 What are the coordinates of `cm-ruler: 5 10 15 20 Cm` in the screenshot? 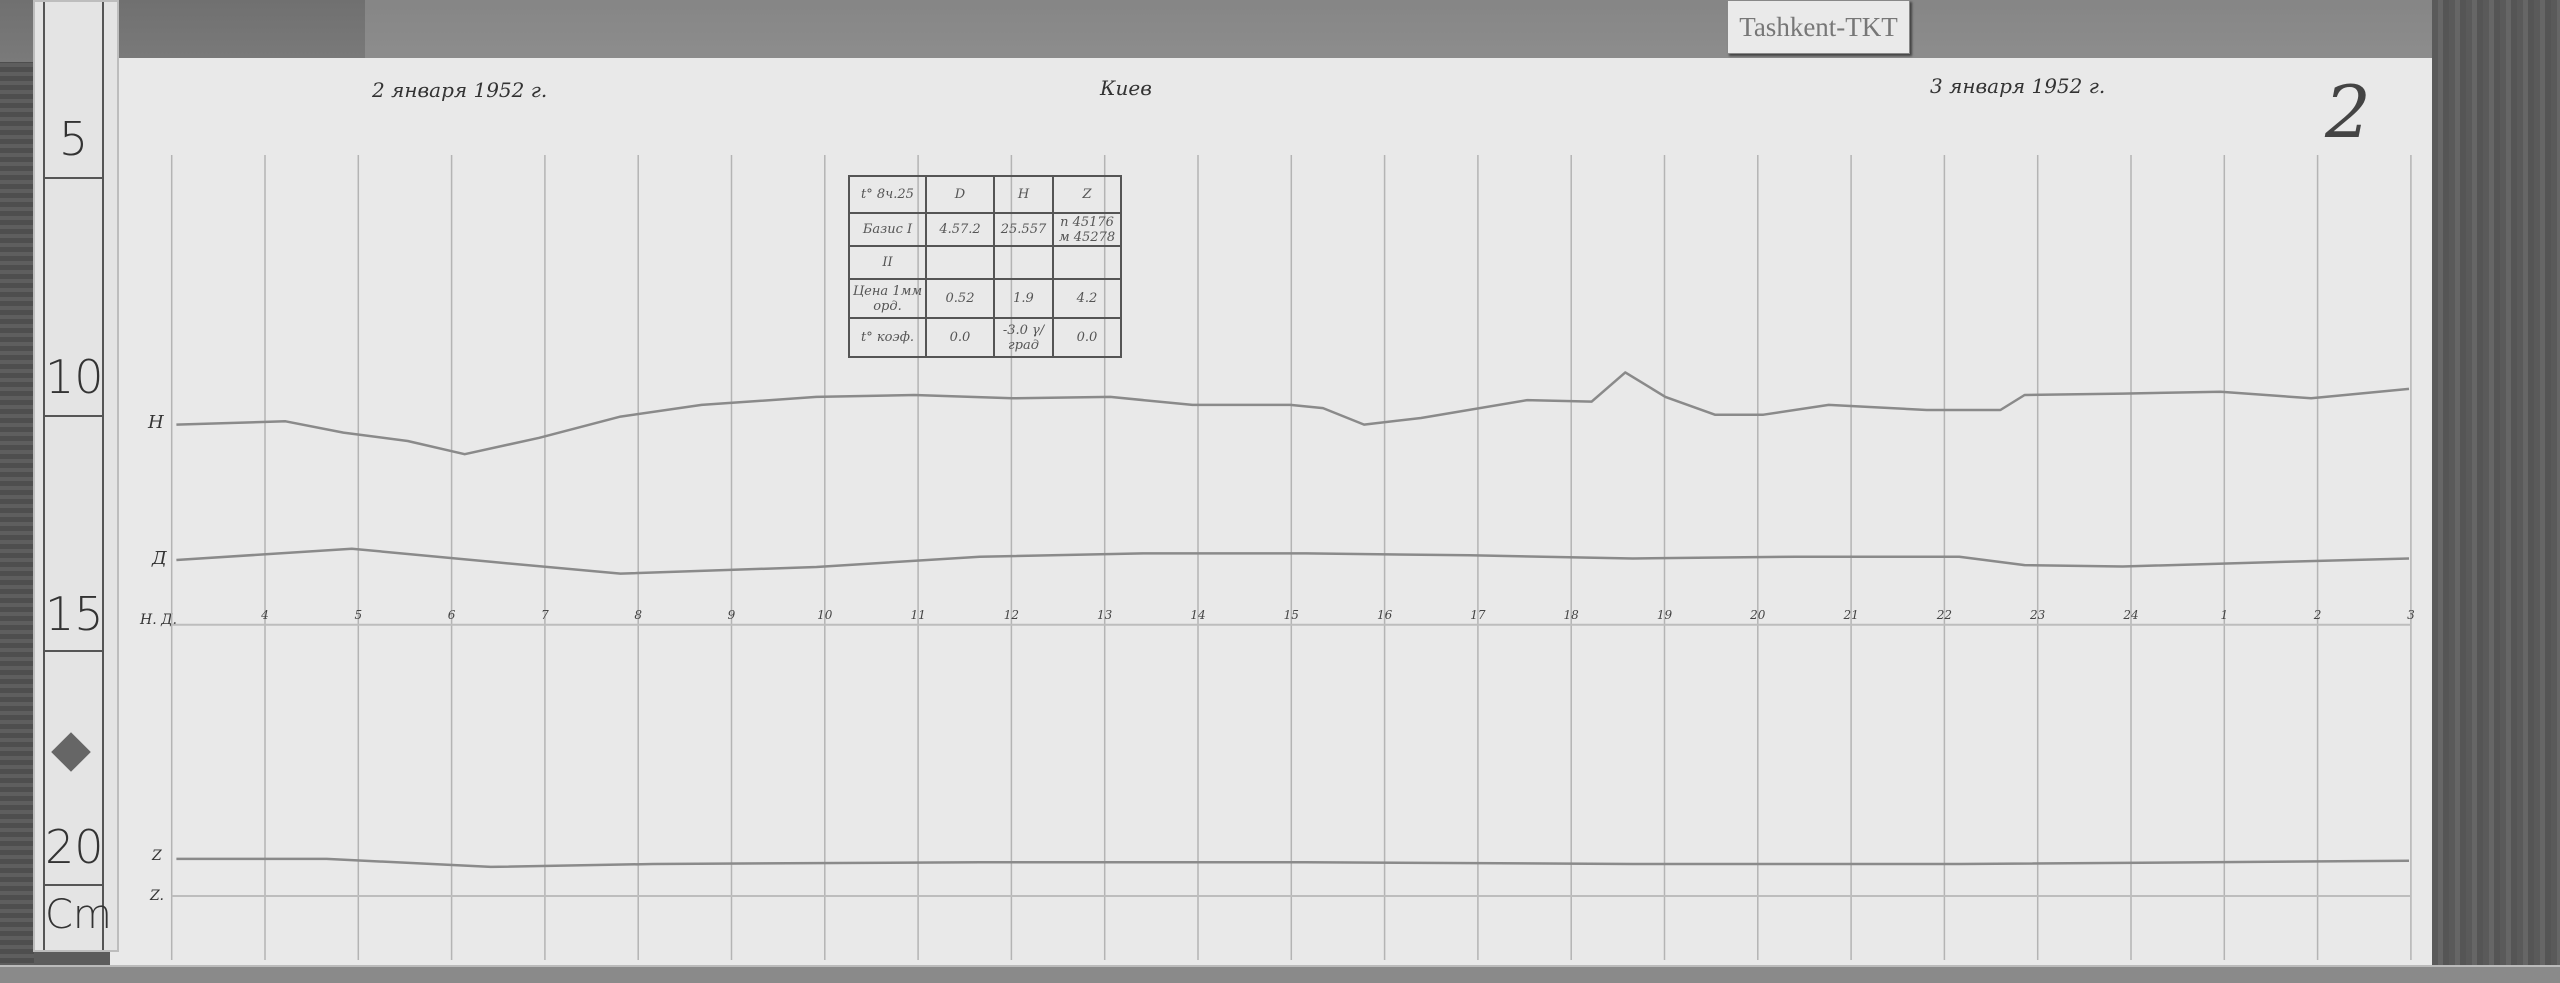 It's located at (76, 476).